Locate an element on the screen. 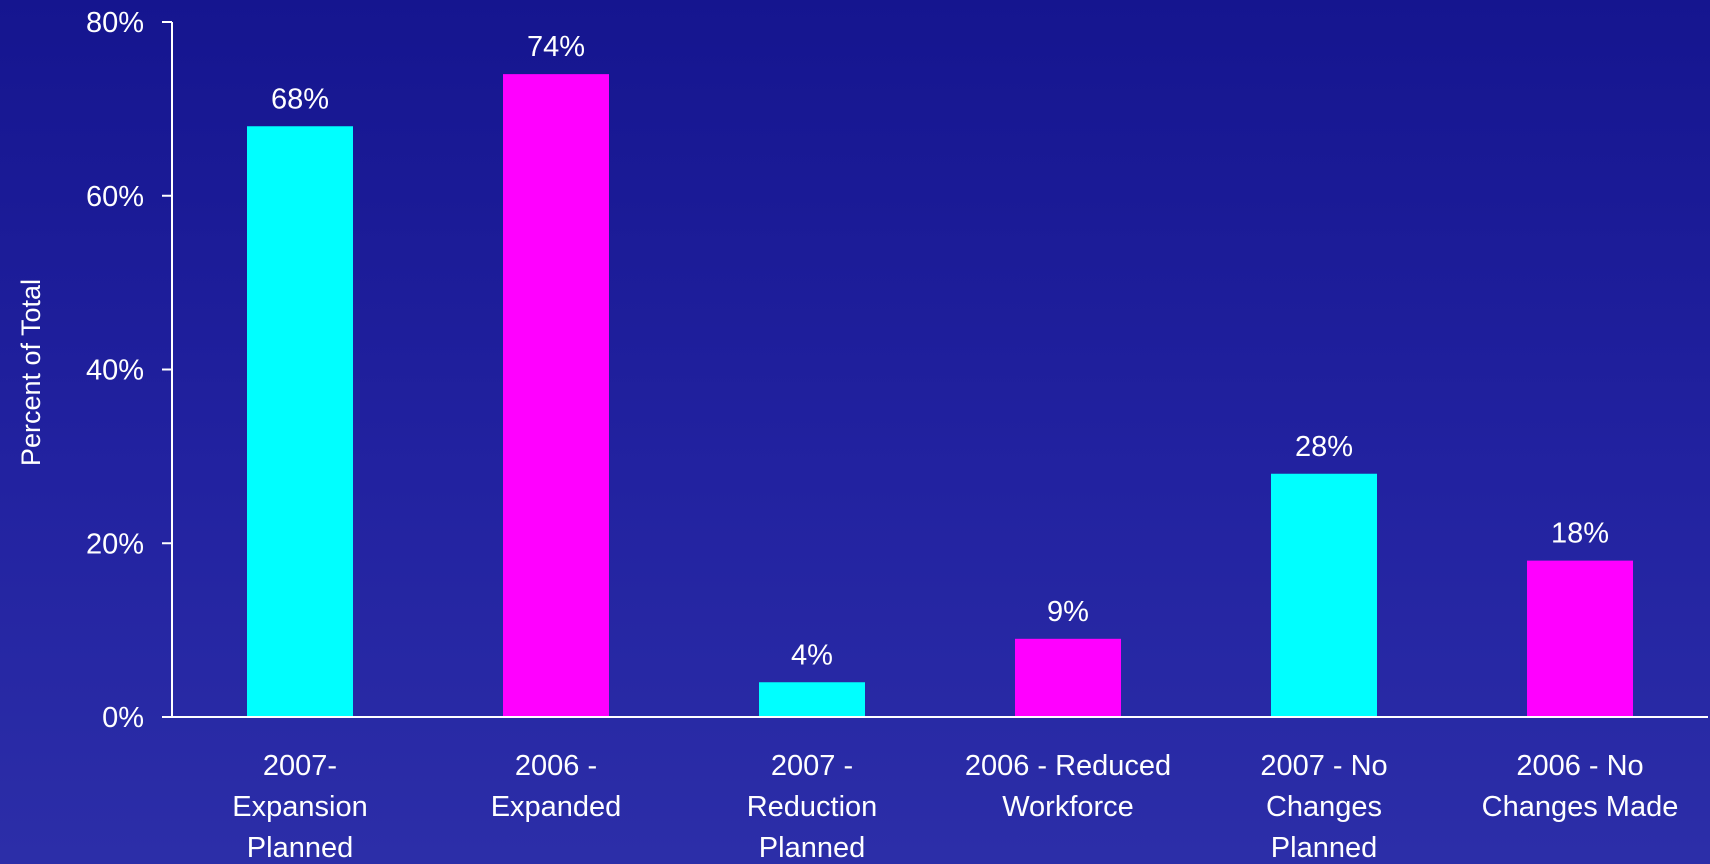 The image size is (1710, 864). y-tick-label: 40% is located at coordinates (115, 371).